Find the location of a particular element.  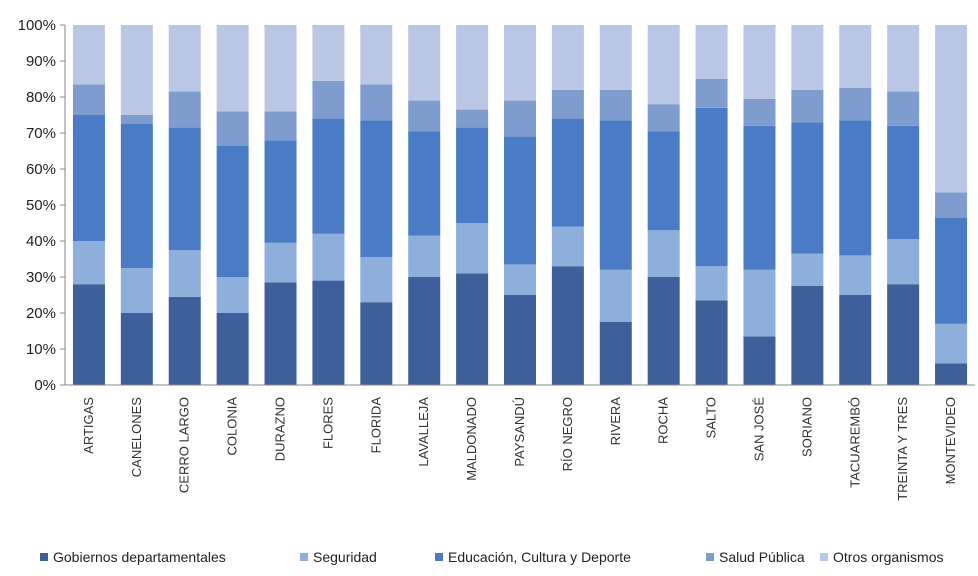

x-tick-label: COLONIA is located at coordinates (232, 426).